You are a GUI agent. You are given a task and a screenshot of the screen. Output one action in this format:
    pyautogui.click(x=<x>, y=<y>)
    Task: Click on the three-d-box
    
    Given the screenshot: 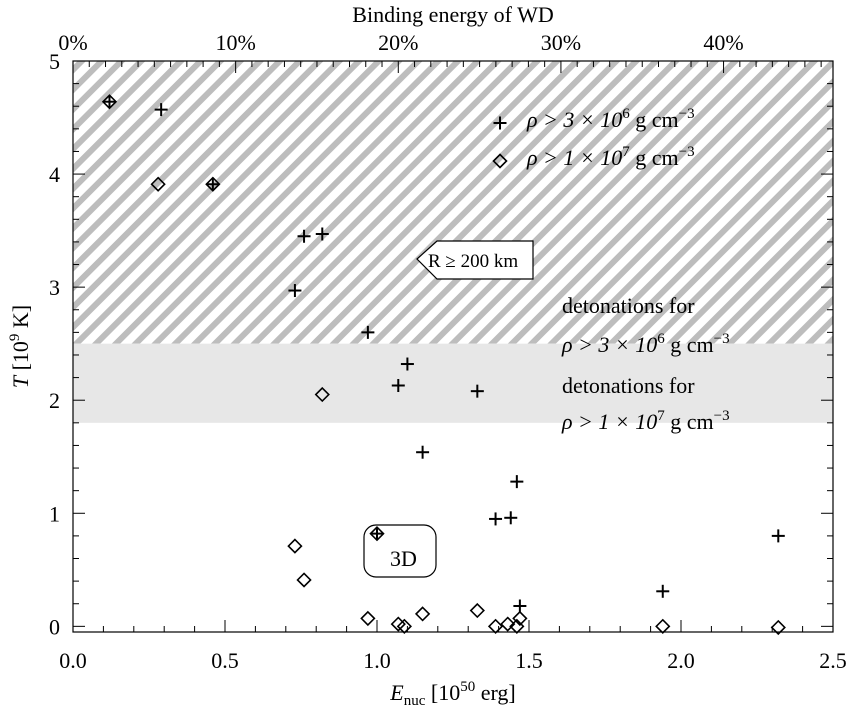 What is the action you would take?
    pyautogui.click(x=400, y=551)
    